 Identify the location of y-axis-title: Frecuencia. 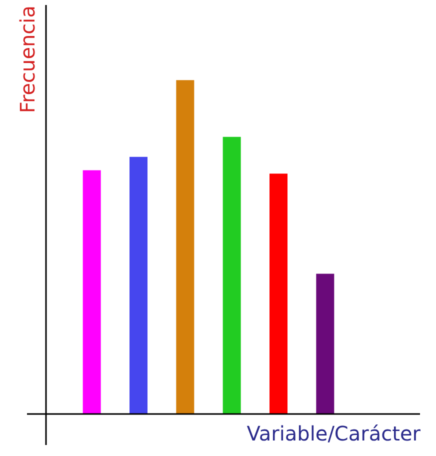
(28, 60).